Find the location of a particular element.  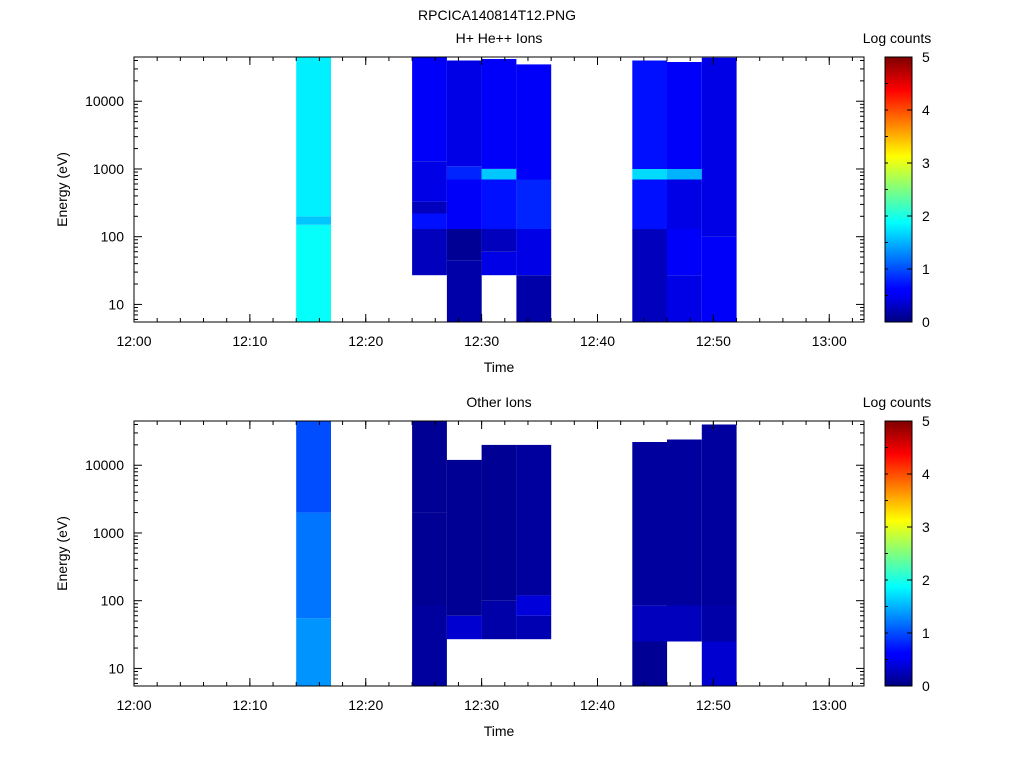

figure-title: RPCICA140814T12.PNG is located at coordinates (497, 15).